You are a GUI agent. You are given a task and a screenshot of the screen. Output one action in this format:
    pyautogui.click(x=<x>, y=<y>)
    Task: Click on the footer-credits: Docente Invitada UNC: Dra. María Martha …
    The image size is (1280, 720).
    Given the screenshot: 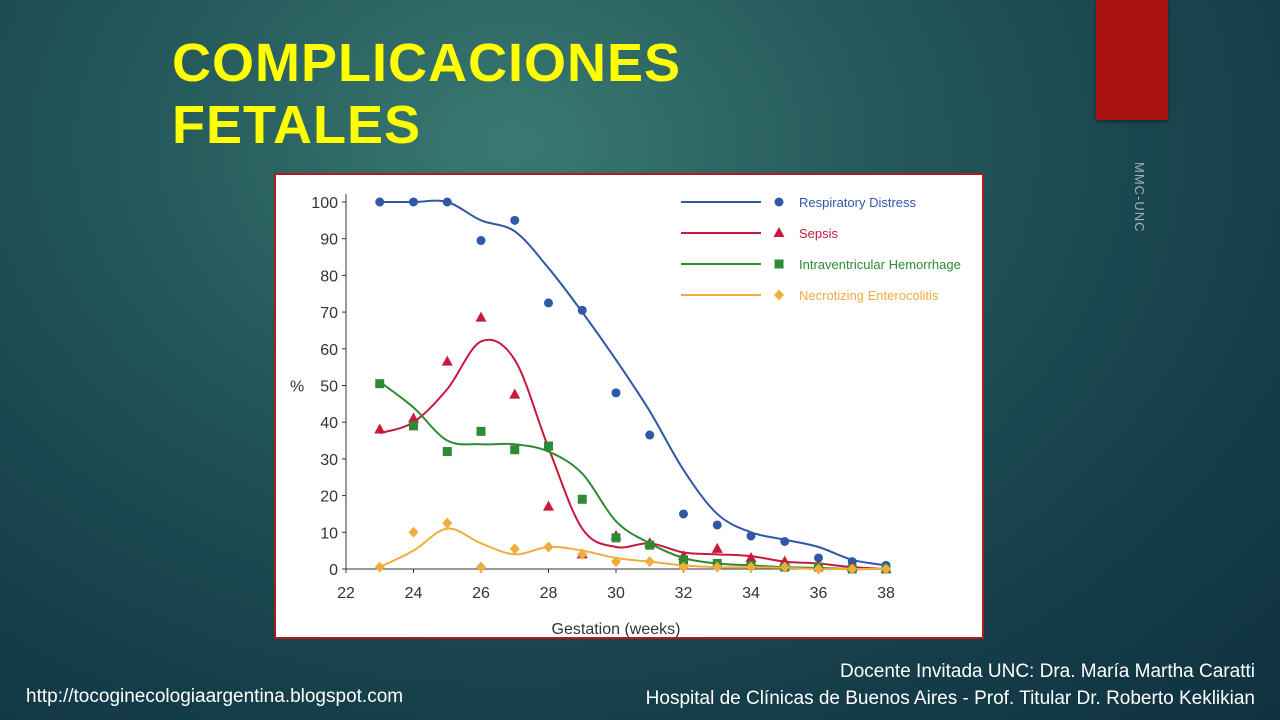 What is the action you would take?
    pyautogui.click(x=950, y=685)
    